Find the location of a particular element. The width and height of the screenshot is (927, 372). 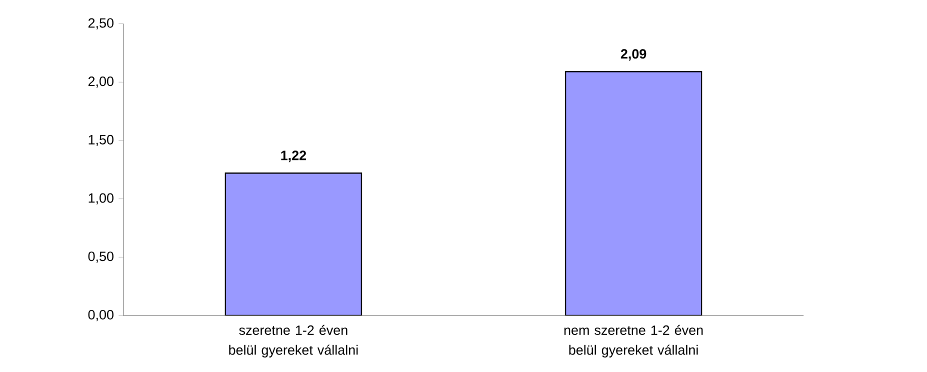

y-tick-label: 1,50 is located at coordinates (101, 140).